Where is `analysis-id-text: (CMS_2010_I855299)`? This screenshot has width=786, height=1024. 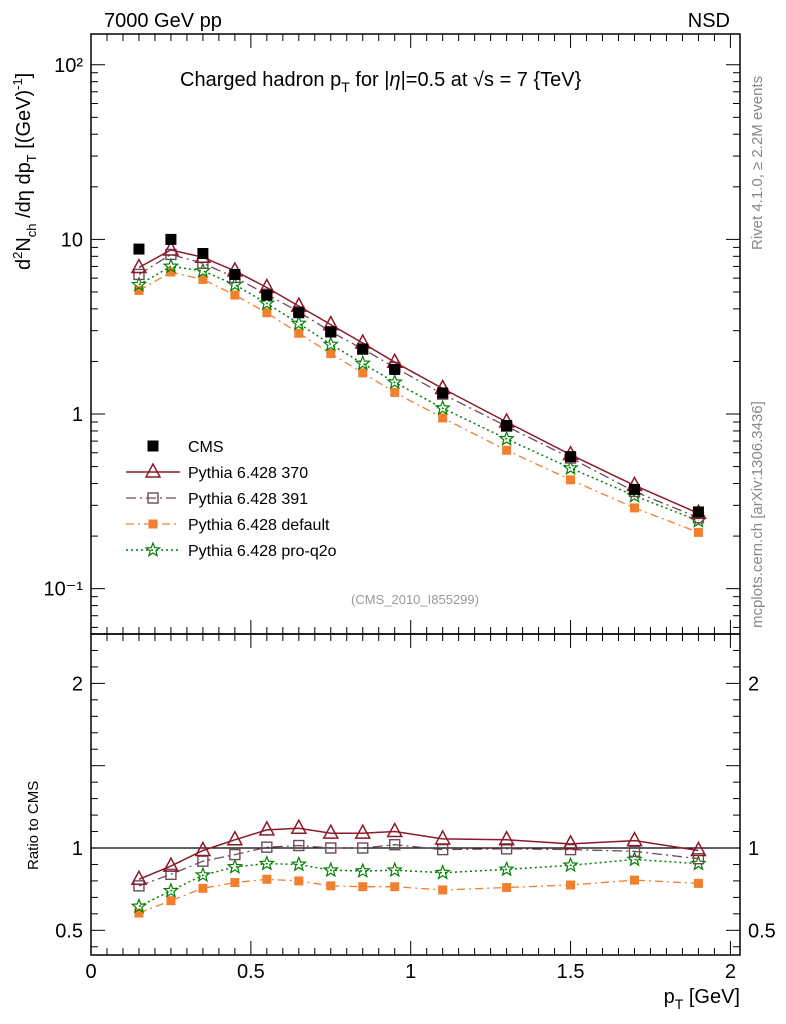 analysis-id-text: (CMS_2010_I855299) is located at coordinates (415, 599).